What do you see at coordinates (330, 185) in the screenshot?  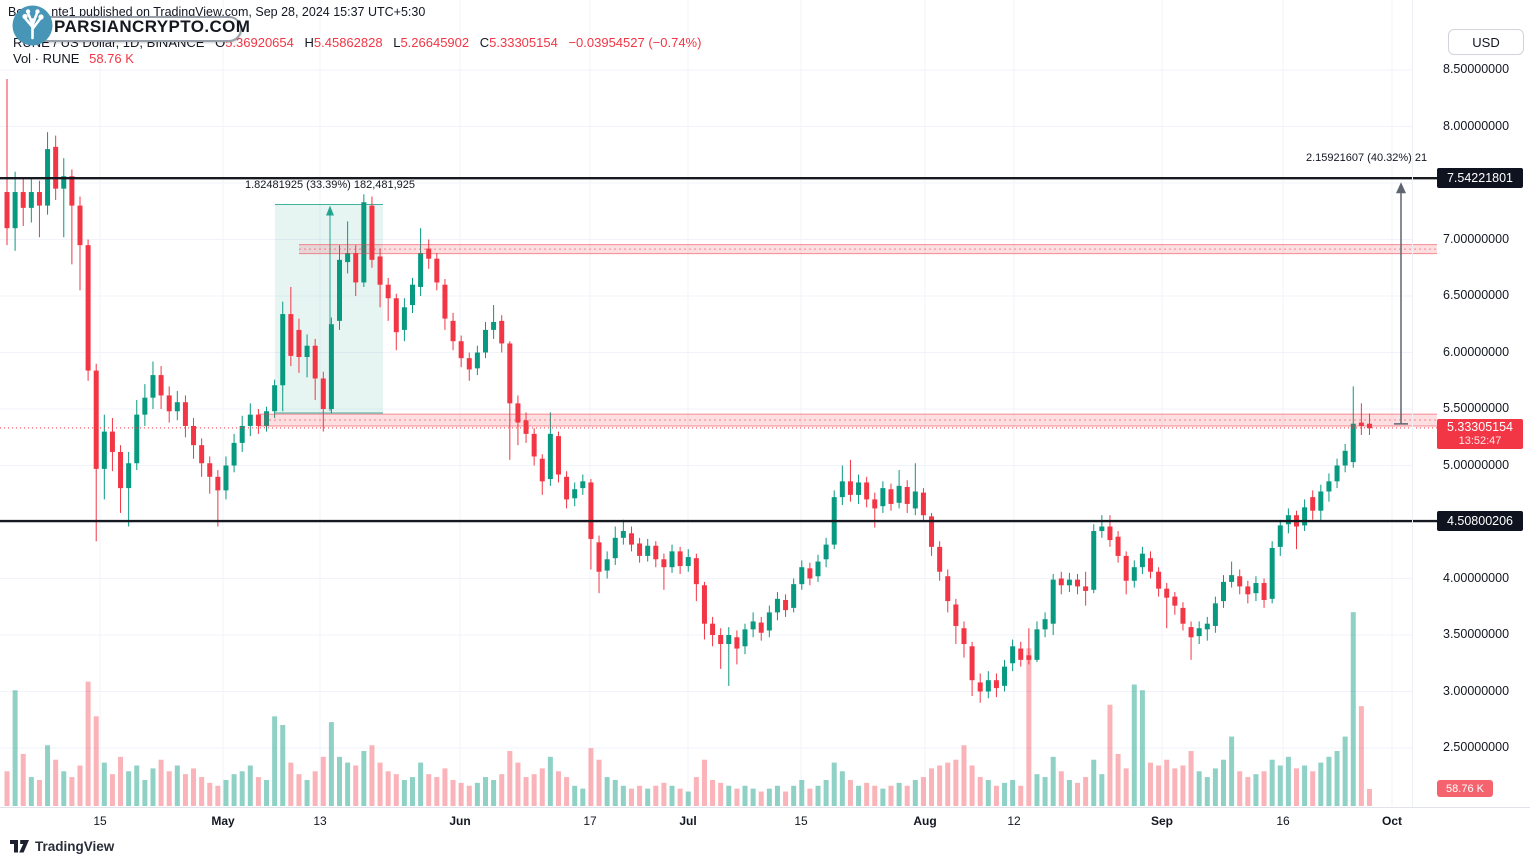 I see `measure-box-label: 1.82481925 (33.39%) 182,481,925` at bounding box center [330, 185].